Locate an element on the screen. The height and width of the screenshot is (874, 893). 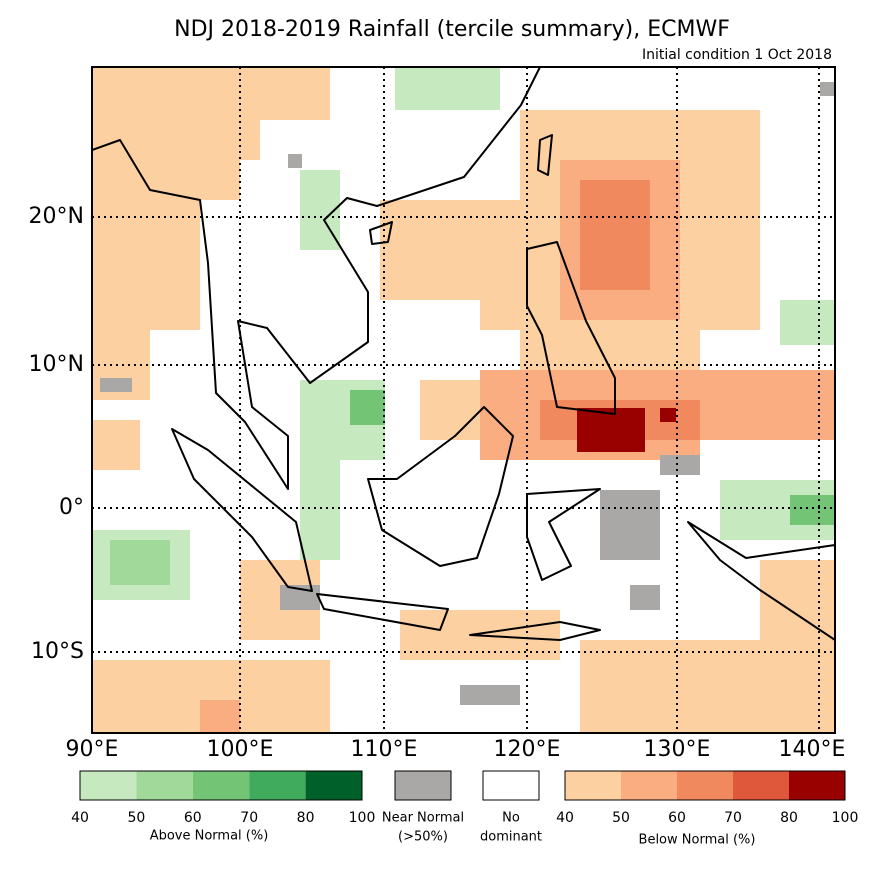
lat-tick-label: 10°N is located at coordinates (56, 364).